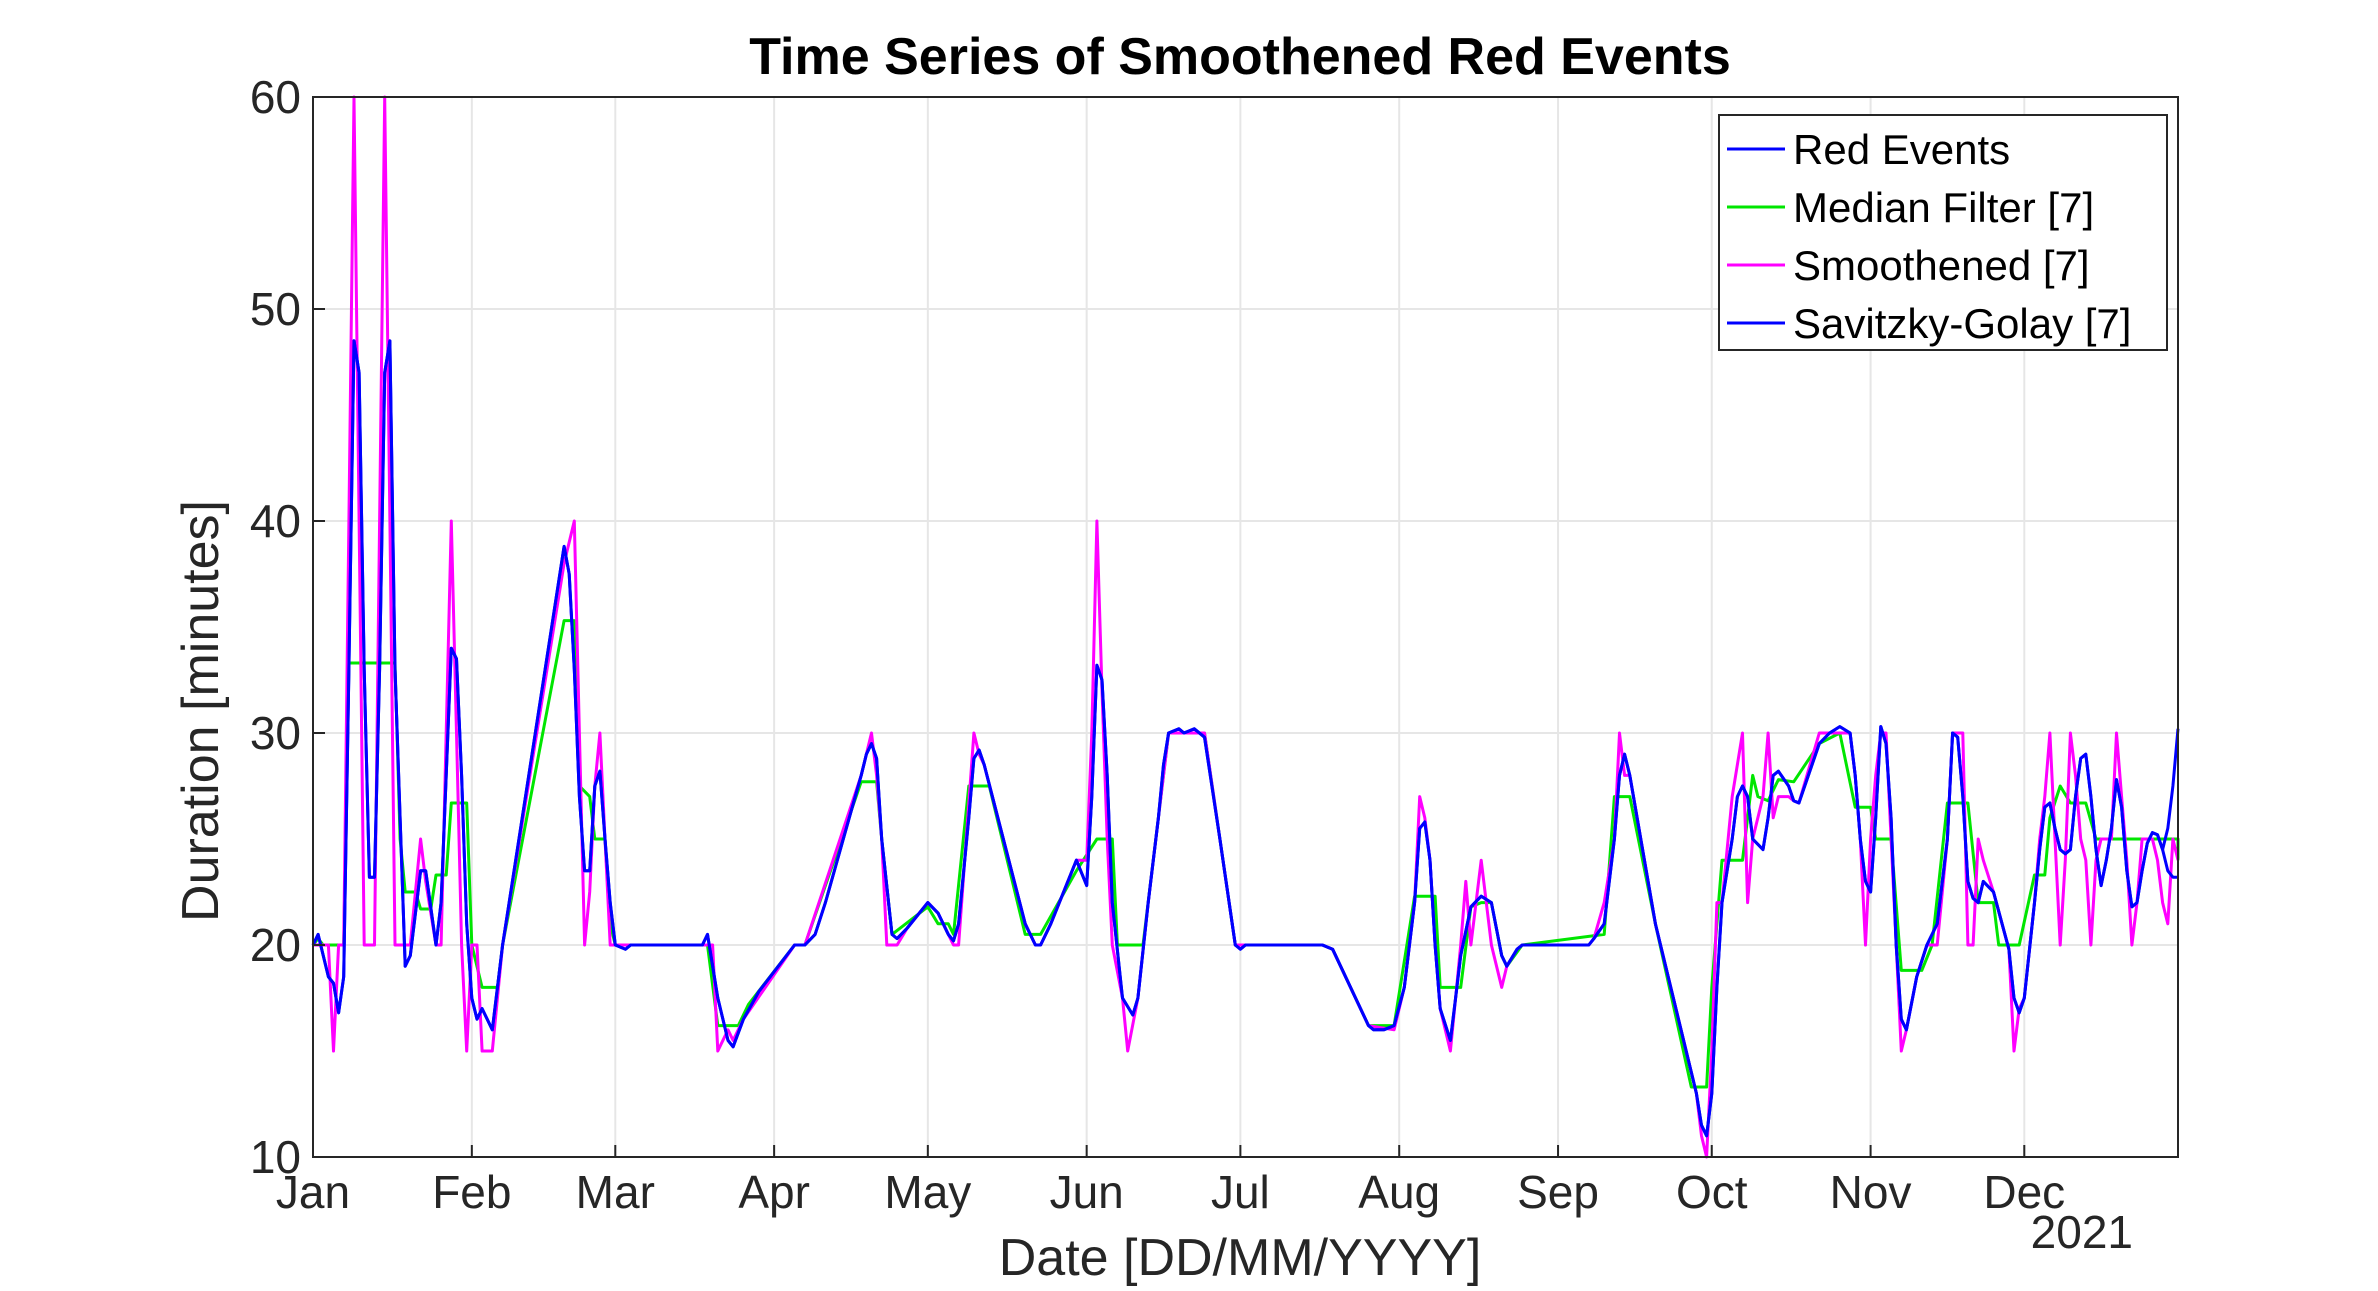 The height and width of the screenshot is (1291, 2378). I want to click on x-tick-label: Jan, so click(313, 1192).